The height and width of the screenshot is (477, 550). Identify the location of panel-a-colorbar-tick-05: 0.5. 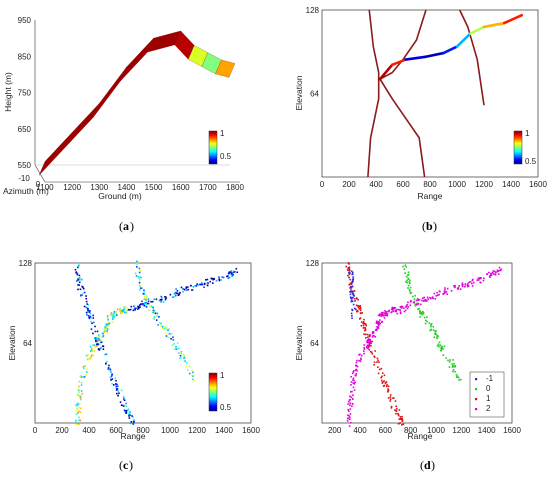
(226, 156).